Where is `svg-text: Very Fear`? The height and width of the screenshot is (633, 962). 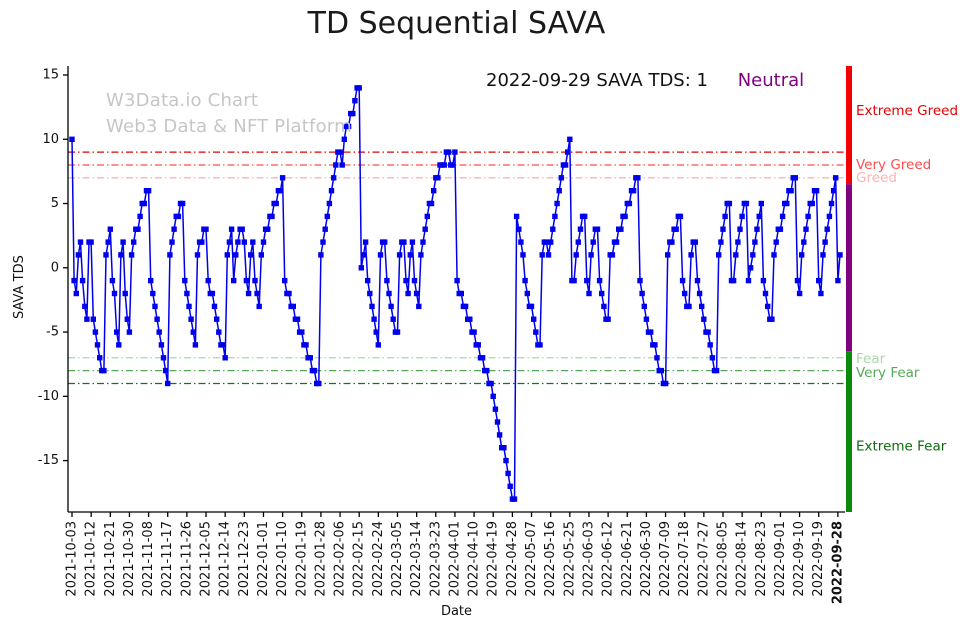
svg-text: Very Fear is located at coordinates (888, 373).